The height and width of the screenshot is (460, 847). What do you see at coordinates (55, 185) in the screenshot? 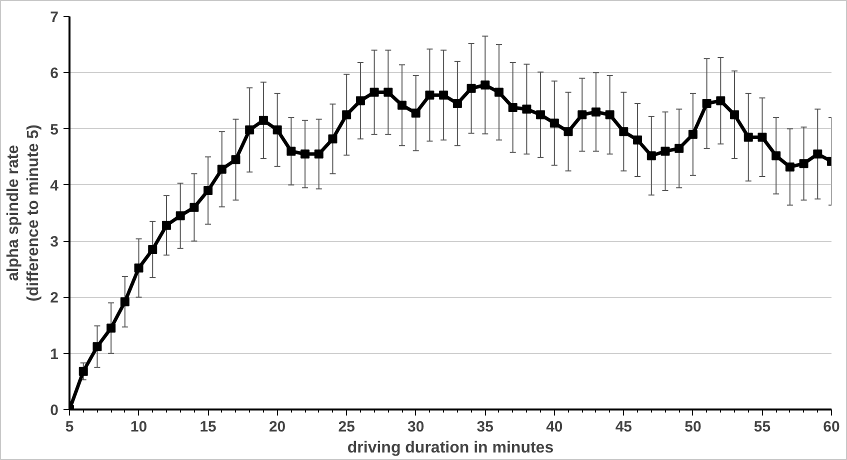
I see `y-tick-label: 4` at bounding box center [55, 185].